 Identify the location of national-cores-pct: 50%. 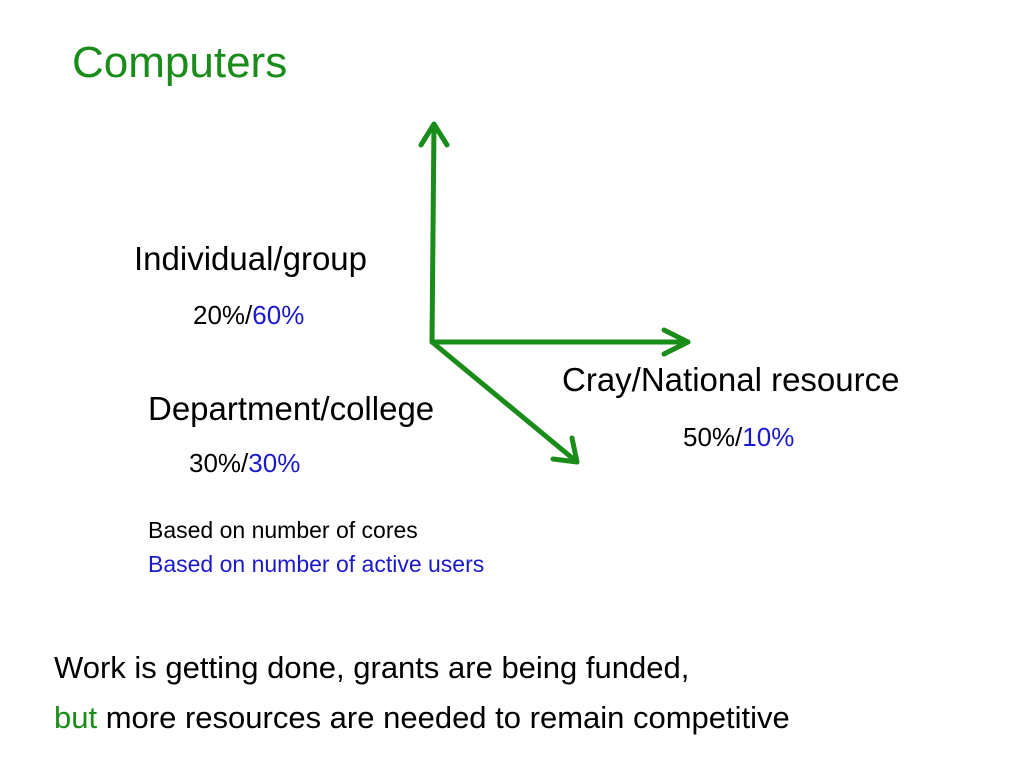
(709, 437).